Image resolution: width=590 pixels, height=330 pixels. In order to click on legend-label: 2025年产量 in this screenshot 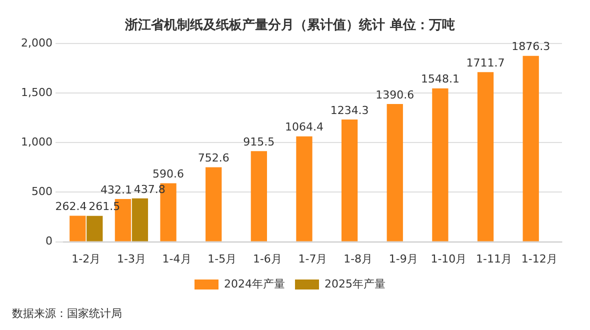, I will do `click(355, 283)`.